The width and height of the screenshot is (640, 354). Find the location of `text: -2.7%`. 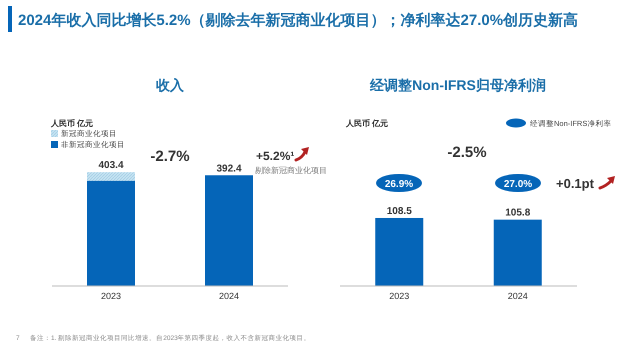

text: -2.7% is located at coordinates (170, 156).